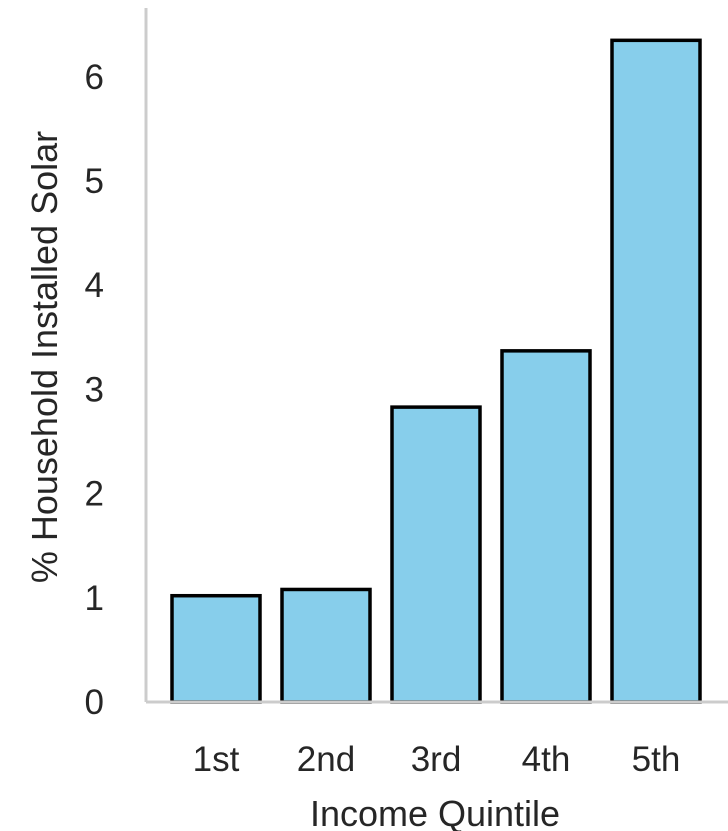 The height and width of the screenshot is (831, 728). I want to click on x-tick-label: 1st, so click(216, 759).